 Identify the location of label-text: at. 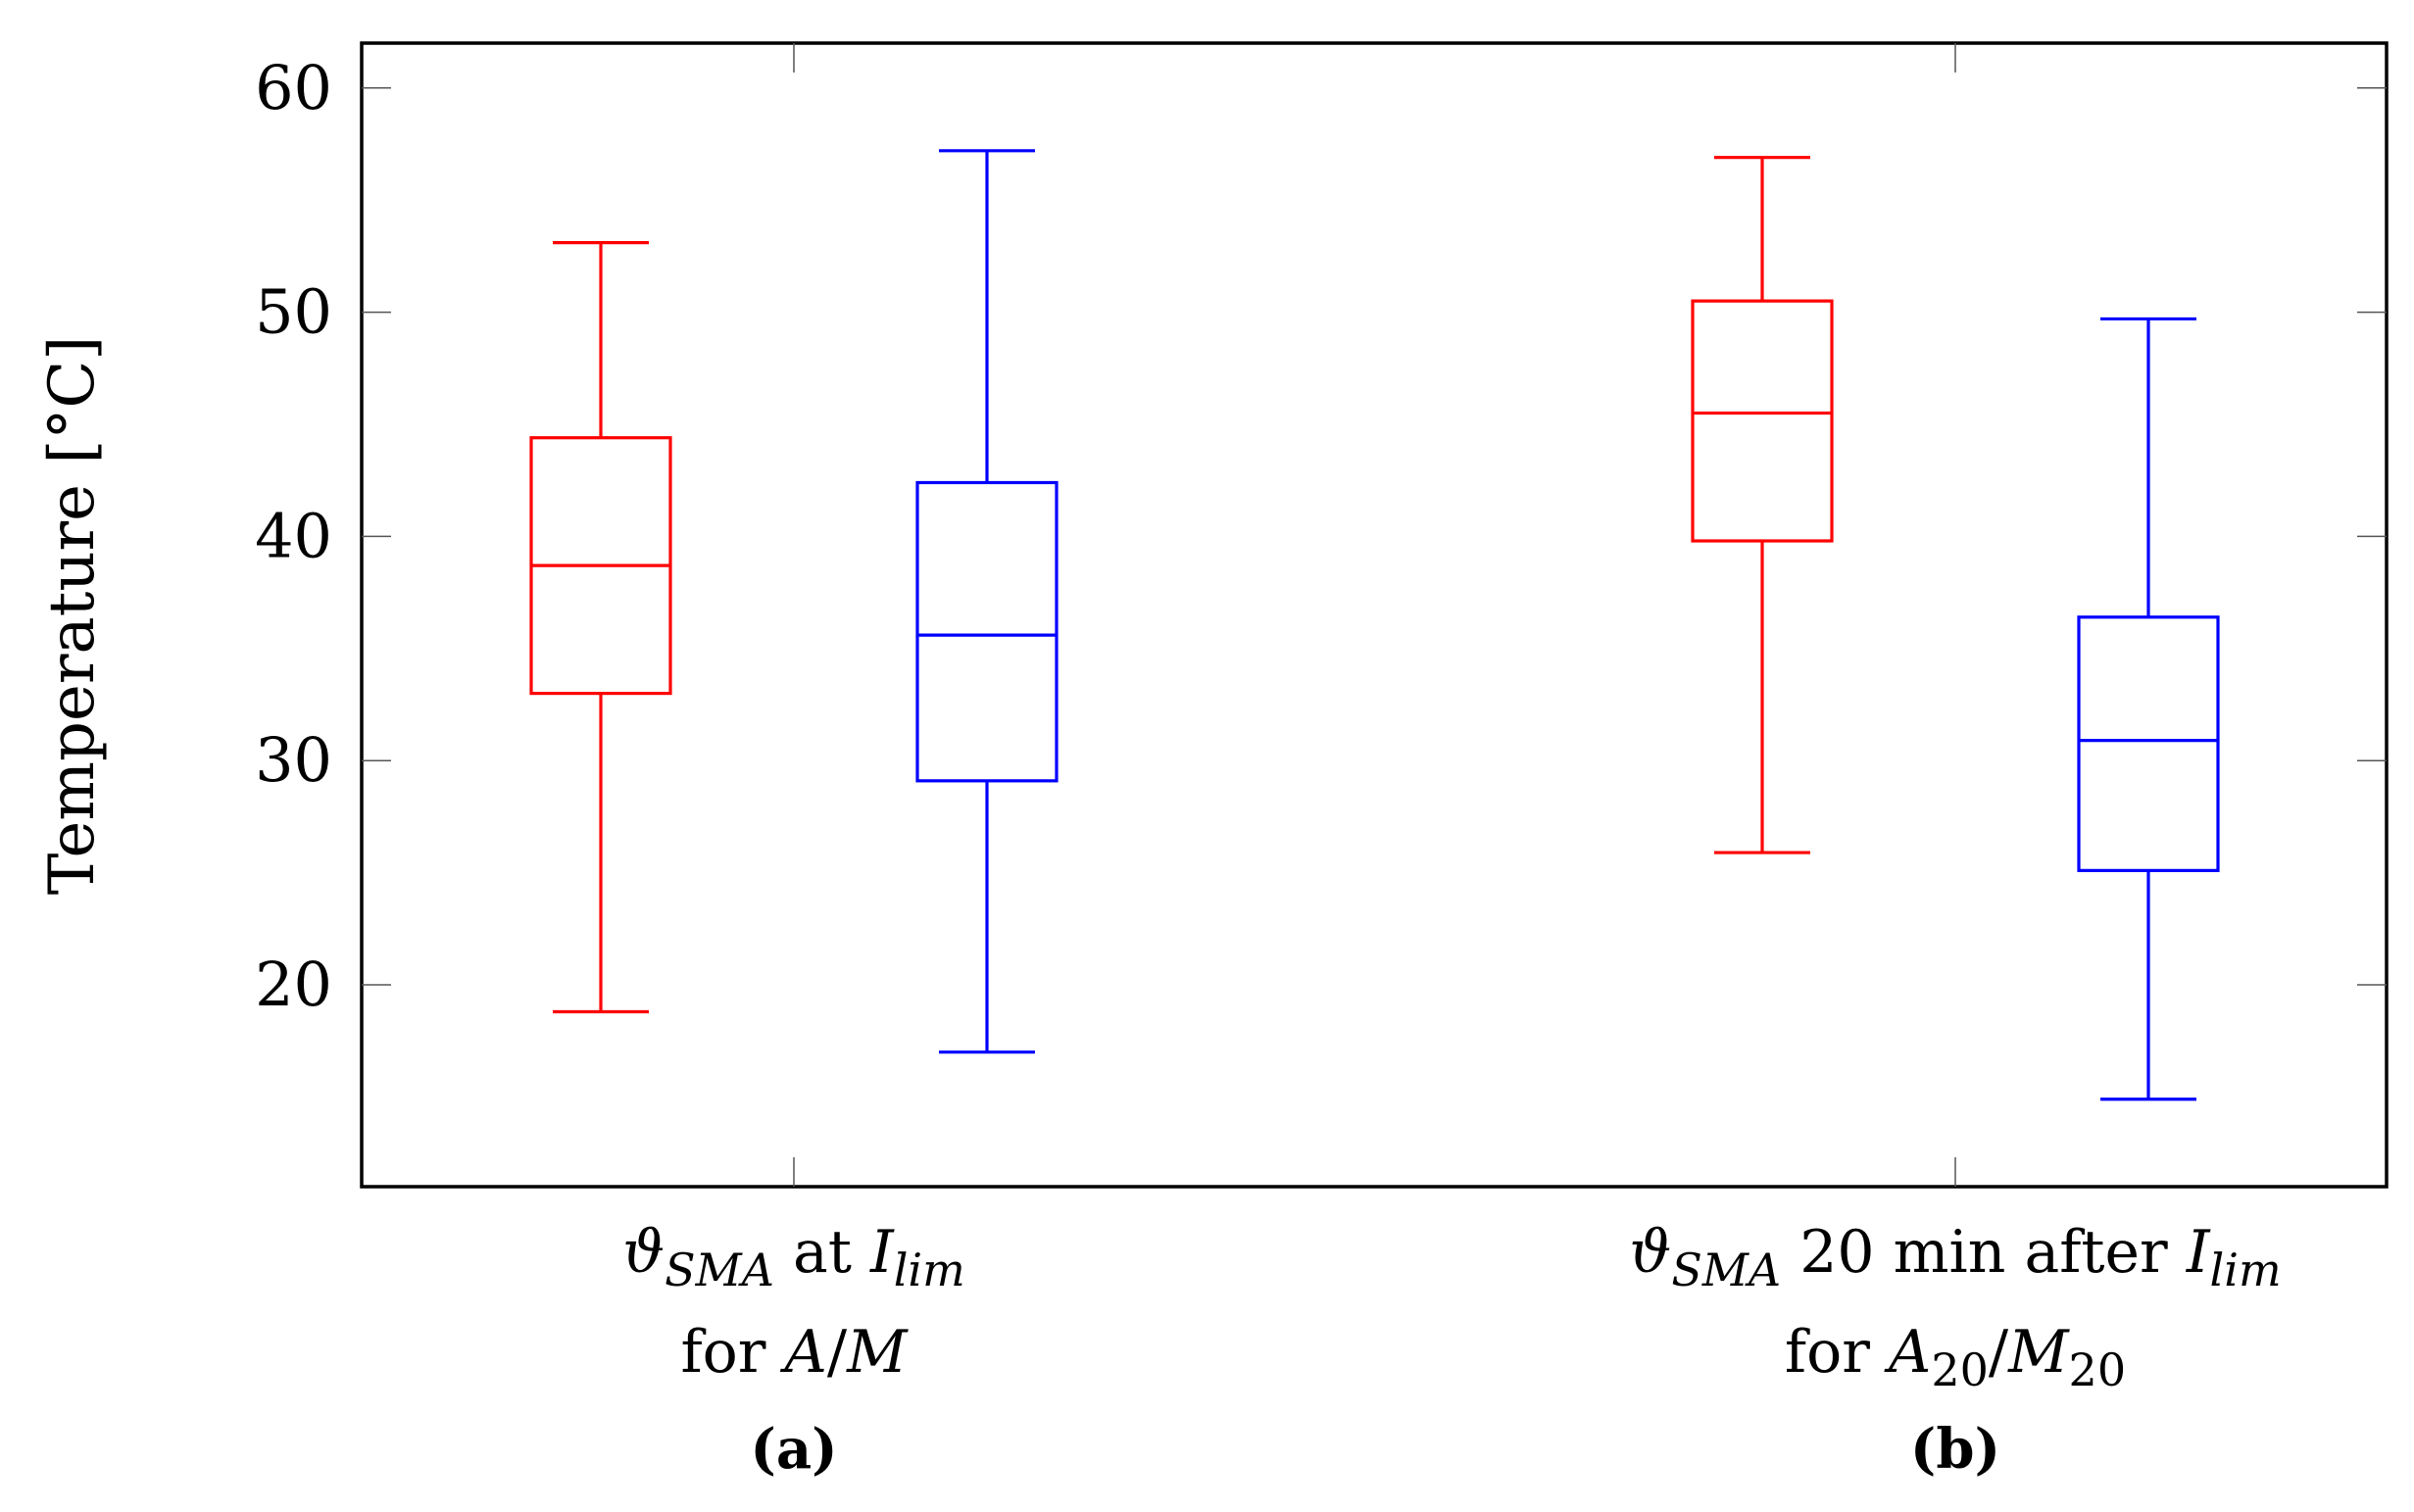
(822, 1252).